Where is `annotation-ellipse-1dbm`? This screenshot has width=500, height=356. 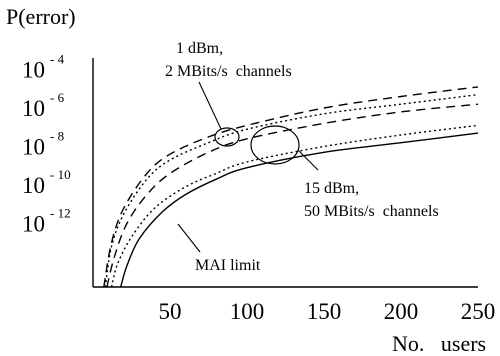 annotation-ellipse-1dbm is located at coordinates (227, 137).